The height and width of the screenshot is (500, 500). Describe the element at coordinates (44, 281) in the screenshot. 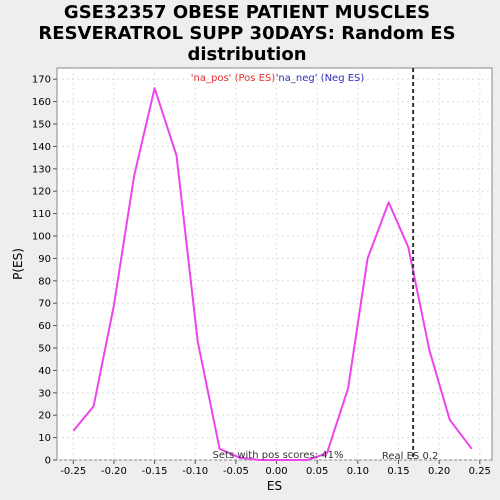

I see `y-tick-label: 80` at that location.